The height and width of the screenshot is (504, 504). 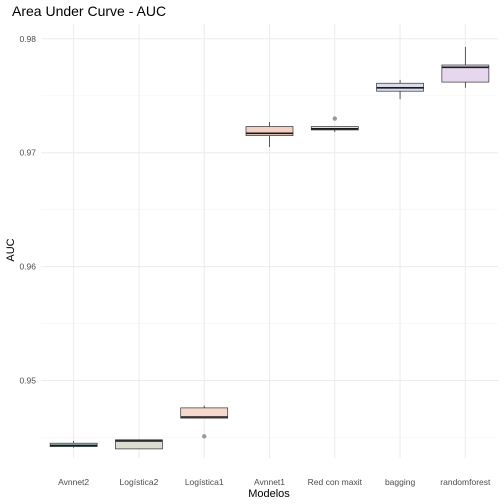 I want to click on y-tick-label: 0.95, so click(x=27, y=381).